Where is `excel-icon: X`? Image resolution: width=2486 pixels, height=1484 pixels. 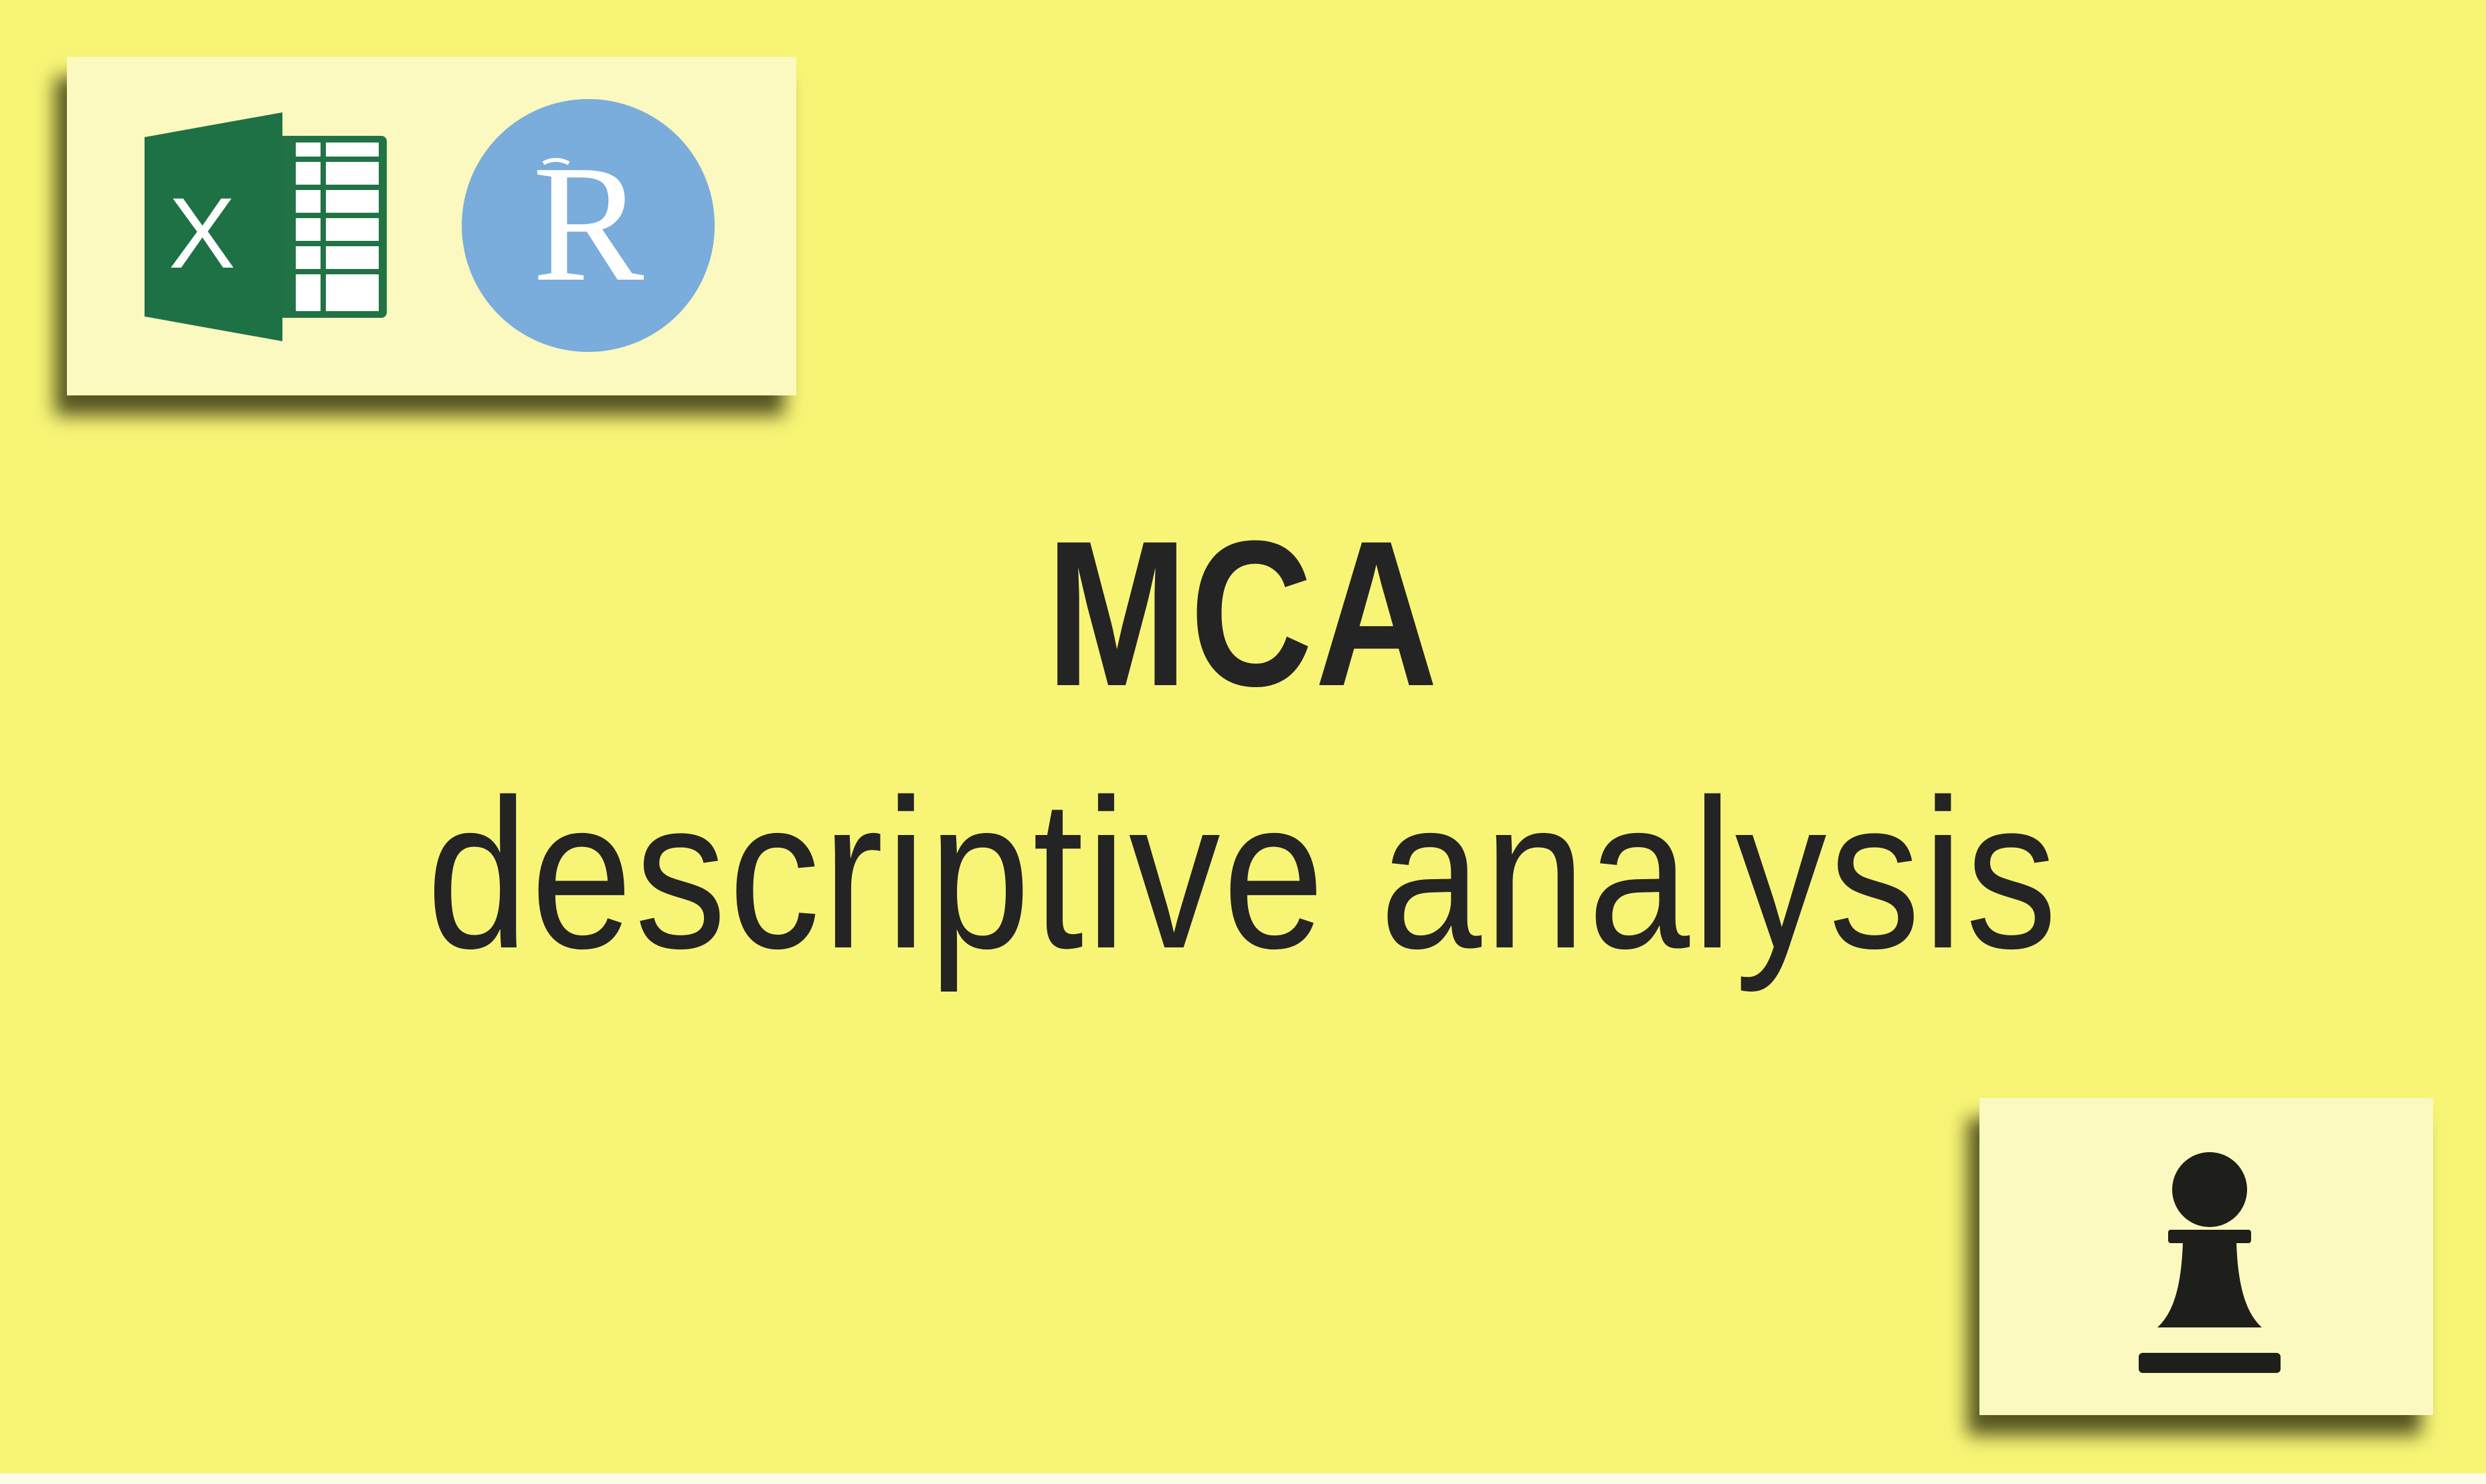 excel-icon: X is located at coordinates (266, 226).